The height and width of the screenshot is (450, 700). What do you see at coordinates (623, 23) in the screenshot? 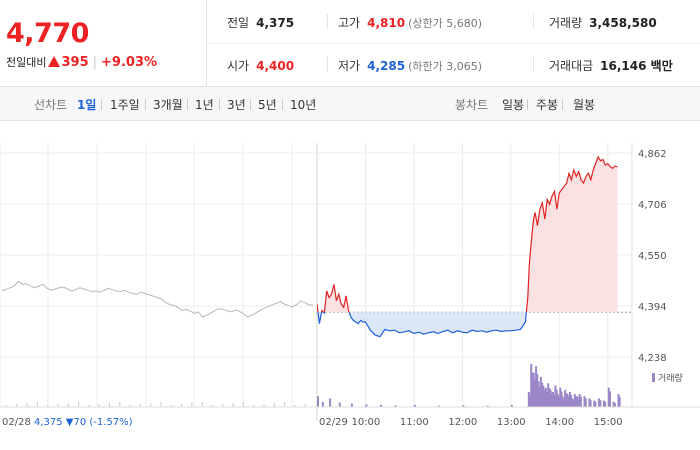
I see `stat-value: 3,458,580` at bounding box center [623, 23].